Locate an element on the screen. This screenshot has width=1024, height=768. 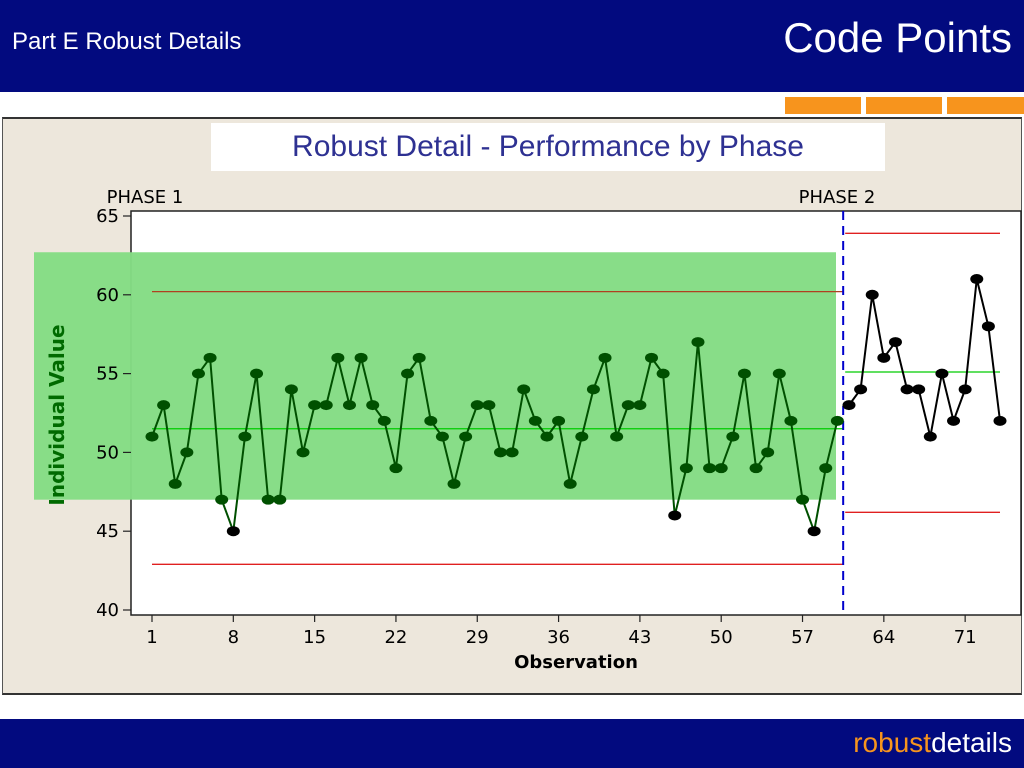
y-tick-label: 45 is located at coordinates (107, 531).